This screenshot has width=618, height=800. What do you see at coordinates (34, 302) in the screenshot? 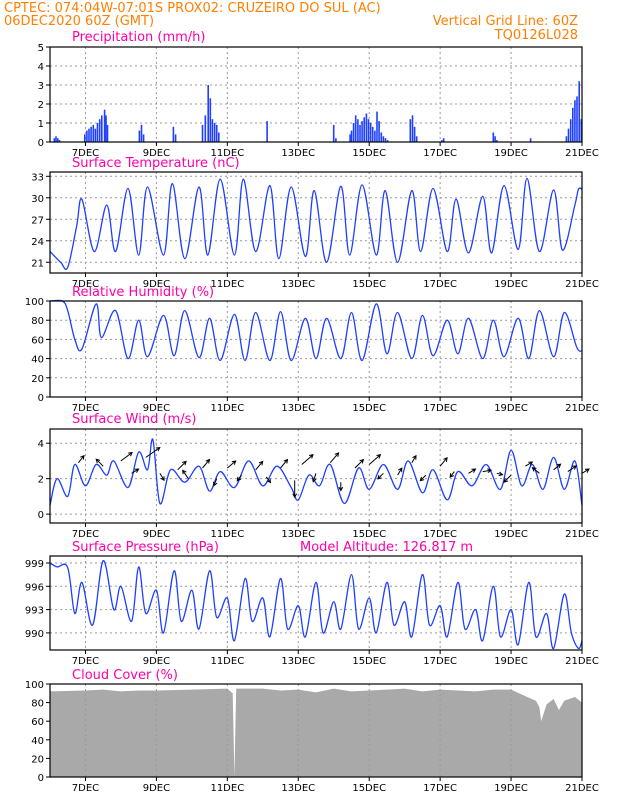
I see `humidity-y-tick-label: 100` at bounding box center [34, 302].